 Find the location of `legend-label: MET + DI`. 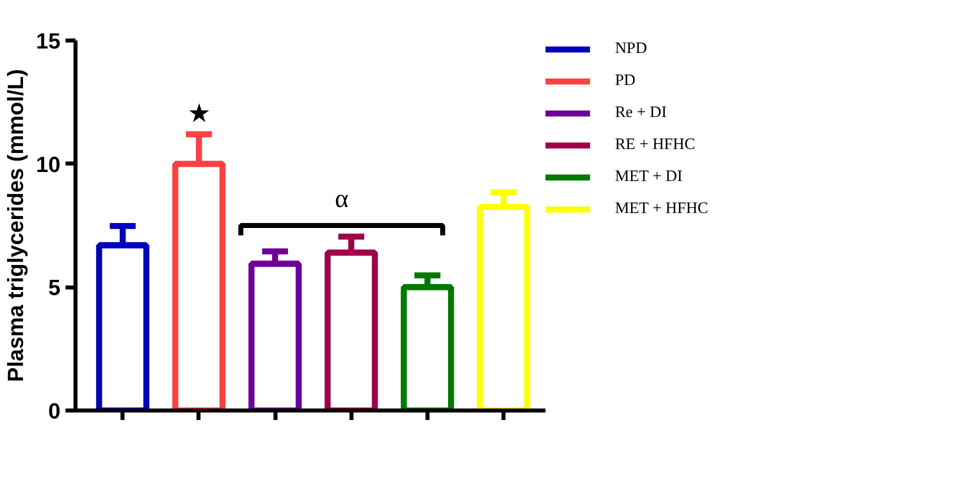

legend-label: MET + DI is located at coordinates (648, 177).